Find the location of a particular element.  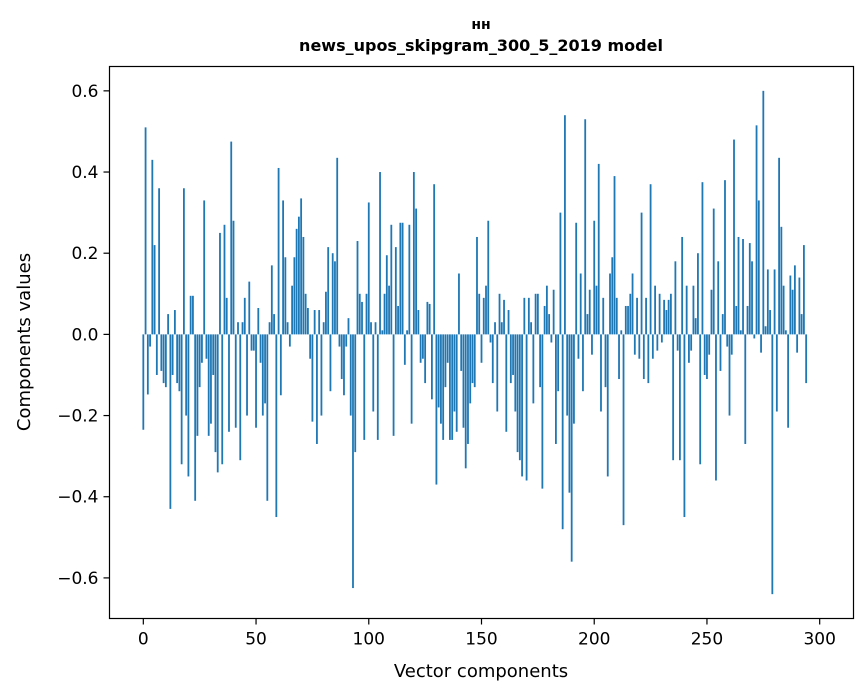

y-tick-label: −0.2 is located at coordinates (77, 417).